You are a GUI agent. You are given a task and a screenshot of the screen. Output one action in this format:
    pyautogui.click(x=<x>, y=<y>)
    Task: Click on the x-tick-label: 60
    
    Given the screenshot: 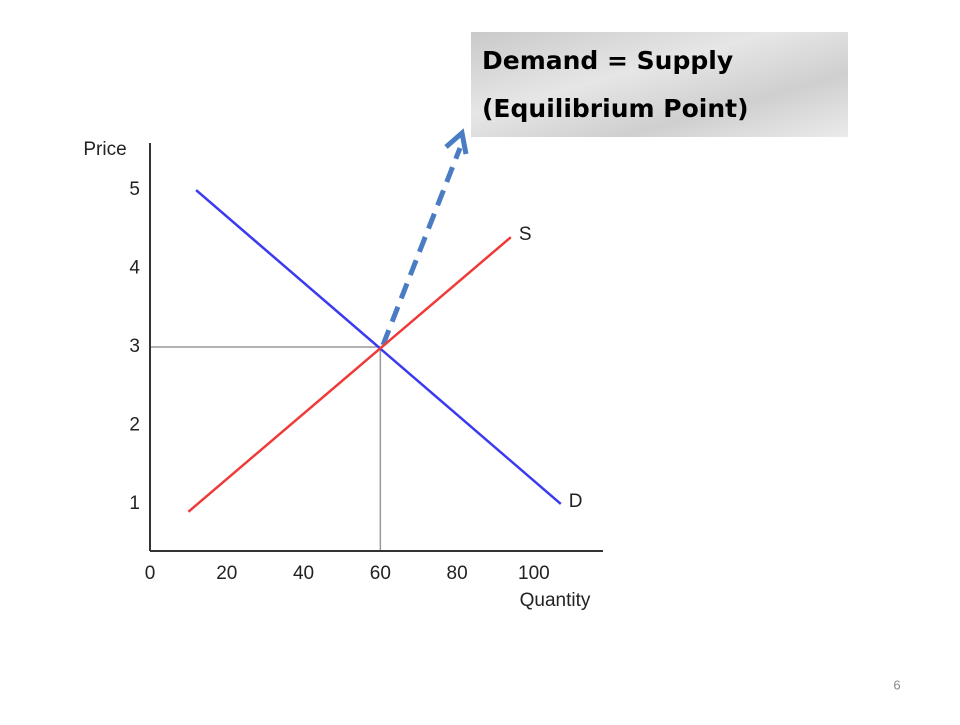 What is the action you would take?
    pyautogui.click(x=380, y=573)
    